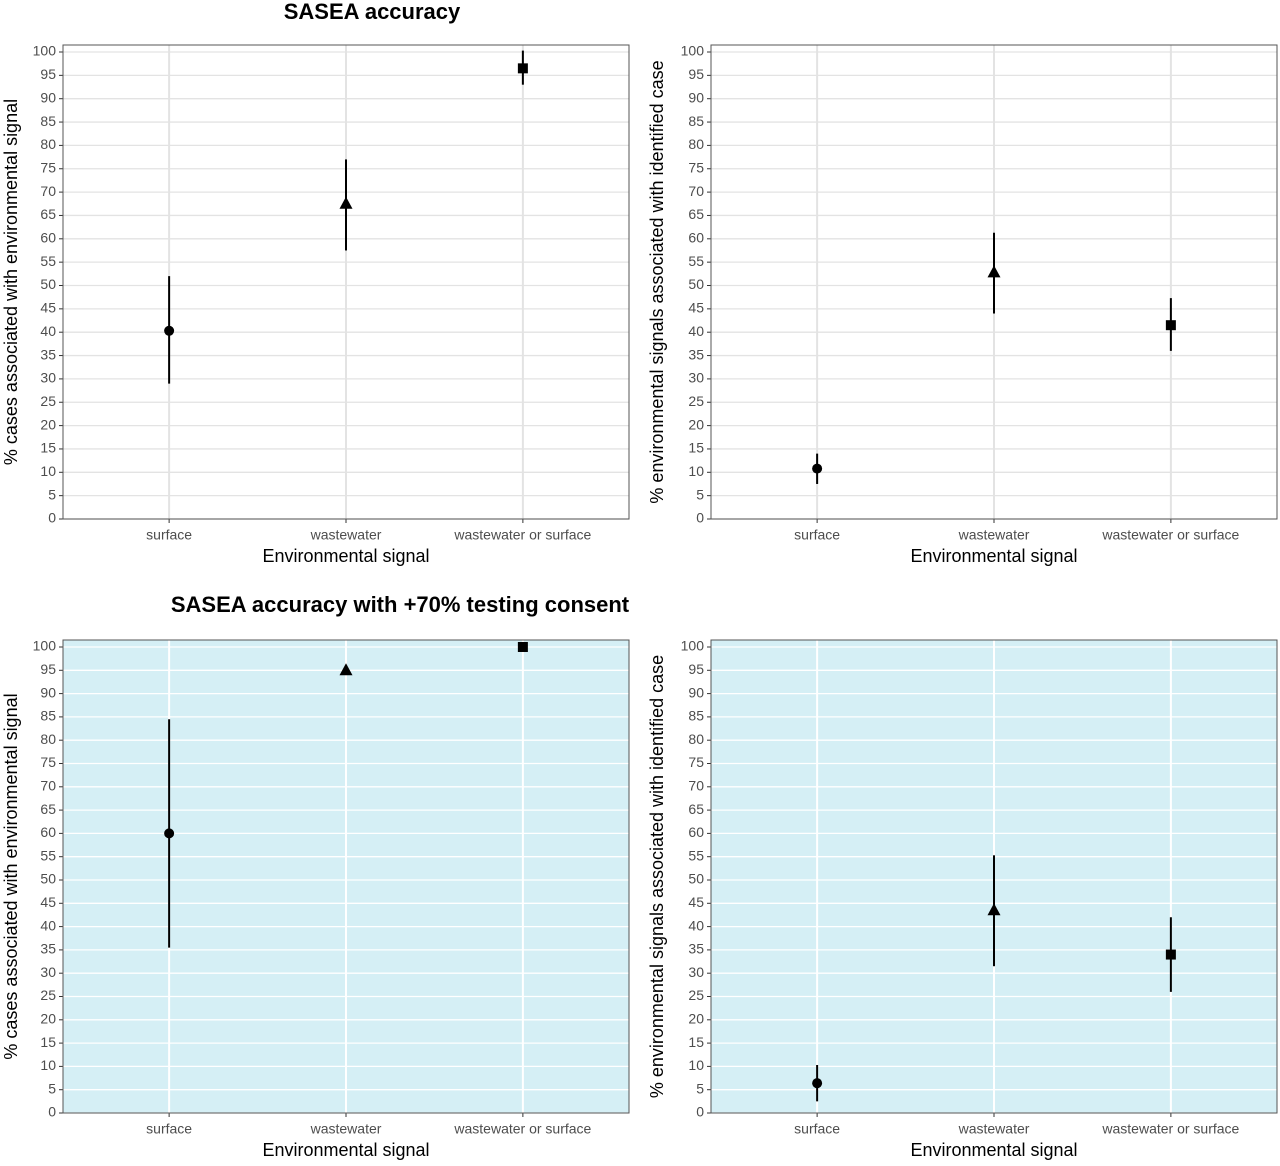 This screenshot has height=1166, width=1280. What do you see at coordinates (400, 604) in the screenshot?
I see `chart-title: SASEA accuracy with +70% testing consent` at bounding box center [400, 604].